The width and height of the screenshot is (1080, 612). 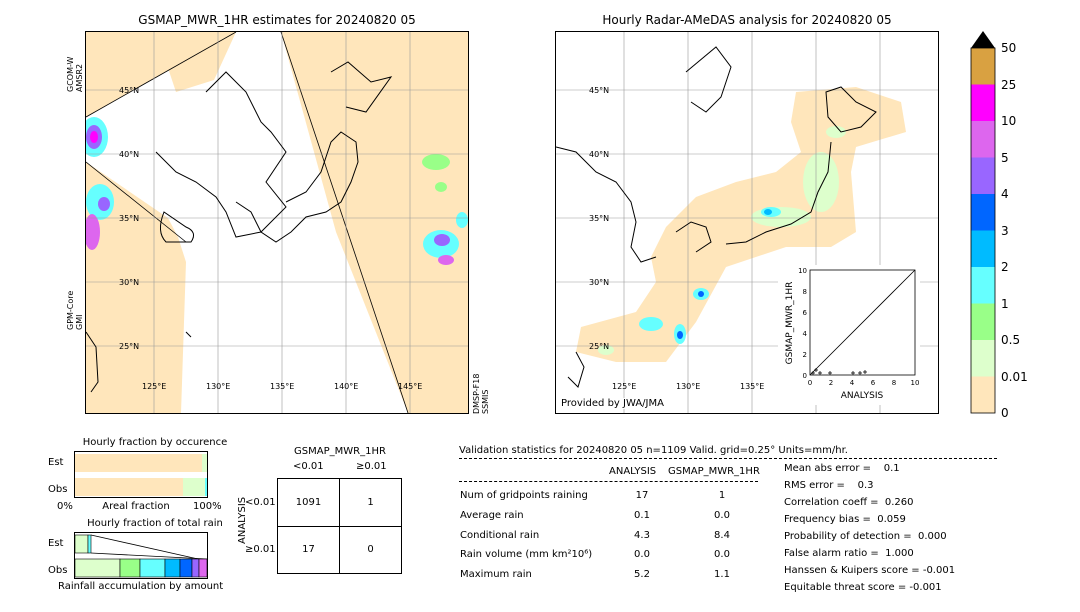 What do you see at coordinates (802, 271) in the screenshot?
I see `inset-ytick: 10` at bounding box center [802, 271].